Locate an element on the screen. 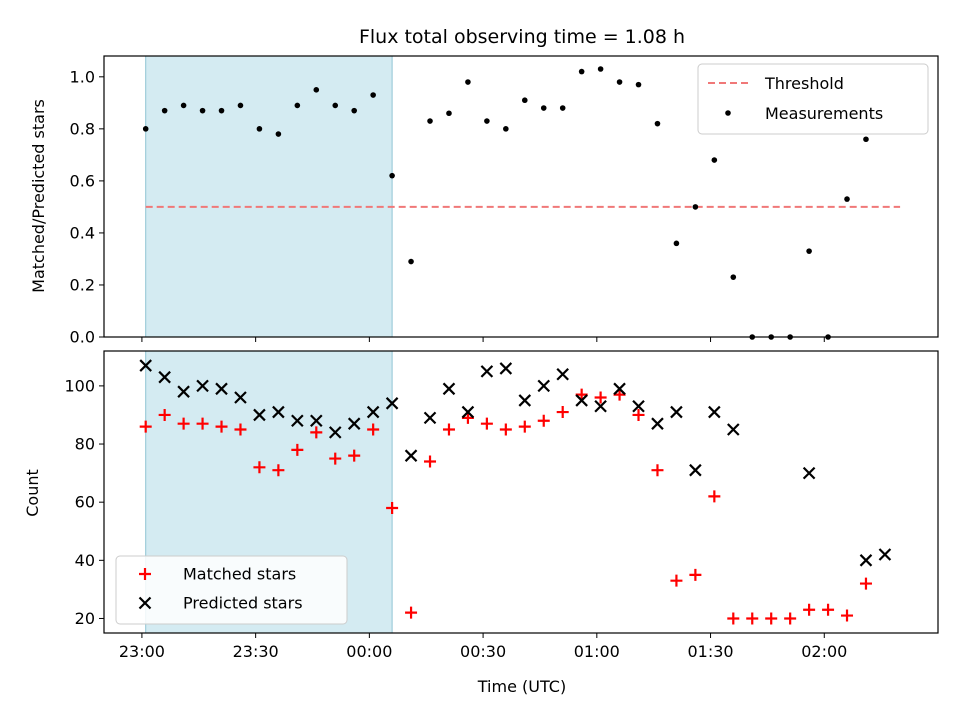 Image resolution: width=960 pixels, height=720 pixels. legend-threshold-label: Threshold is located at coordinates (804, 83).